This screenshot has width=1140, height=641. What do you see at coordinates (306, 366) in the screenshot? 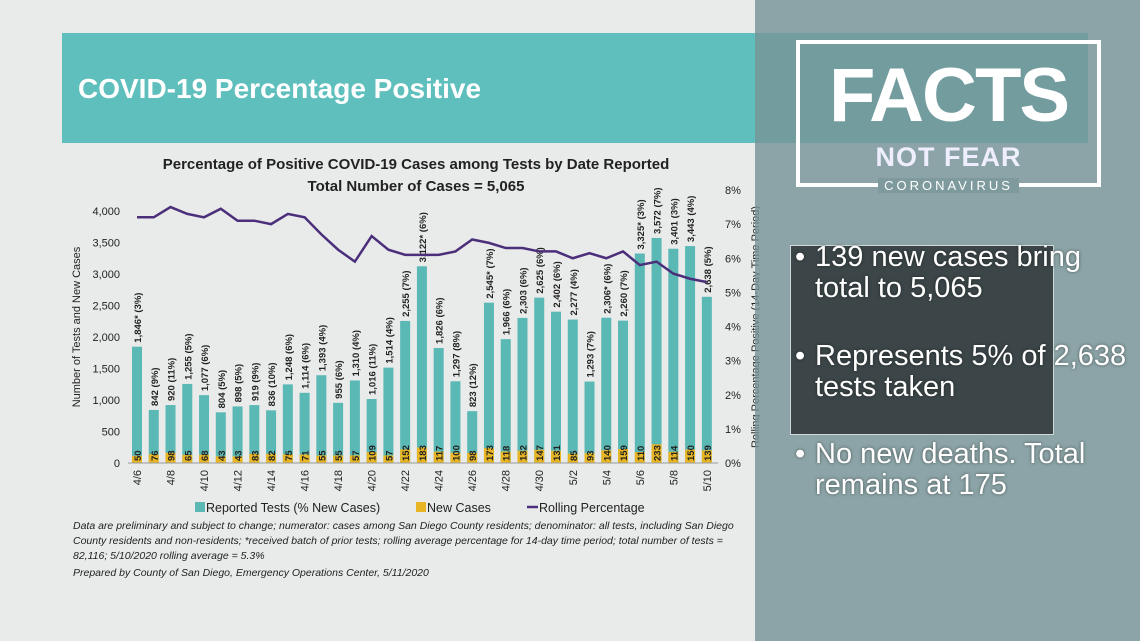
I see `tests-data-label: 1,114 (6%)` at bounding box center [306, 366].